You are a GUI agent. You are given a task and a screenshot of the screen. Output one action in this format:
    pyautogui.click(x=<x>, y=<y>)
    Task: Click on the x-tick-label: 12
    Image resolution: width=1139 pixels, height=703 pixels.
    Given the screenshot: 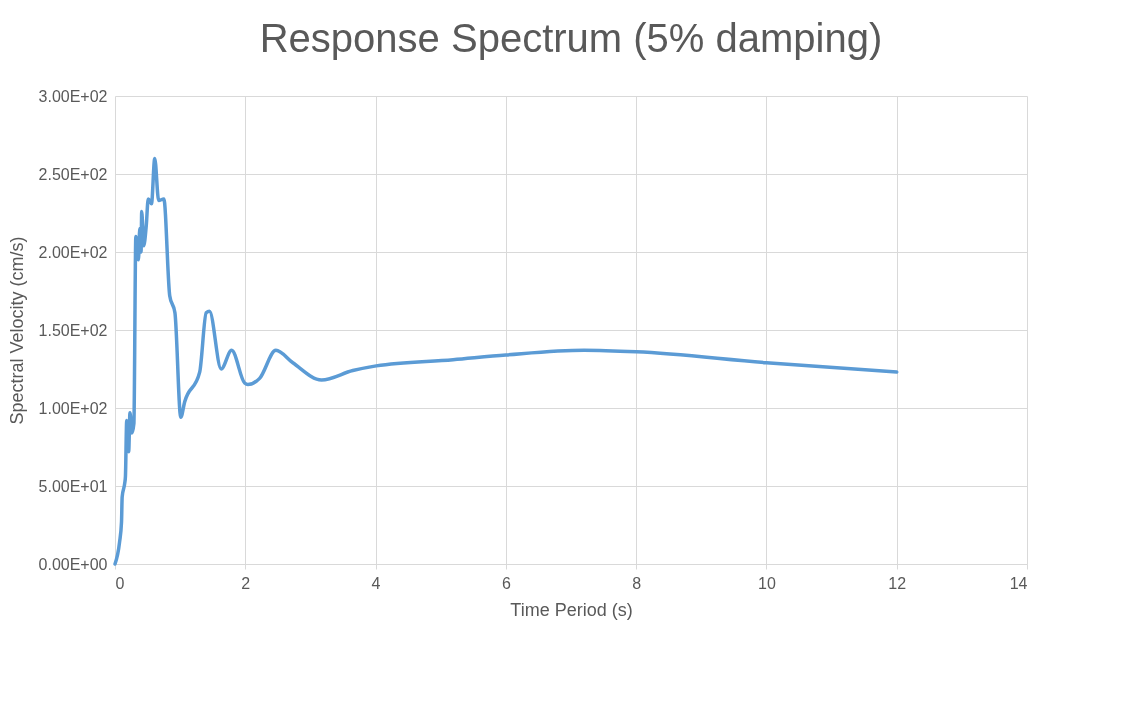 What is the action you would take?
    pyautogui.click(x=897, y=583)
    